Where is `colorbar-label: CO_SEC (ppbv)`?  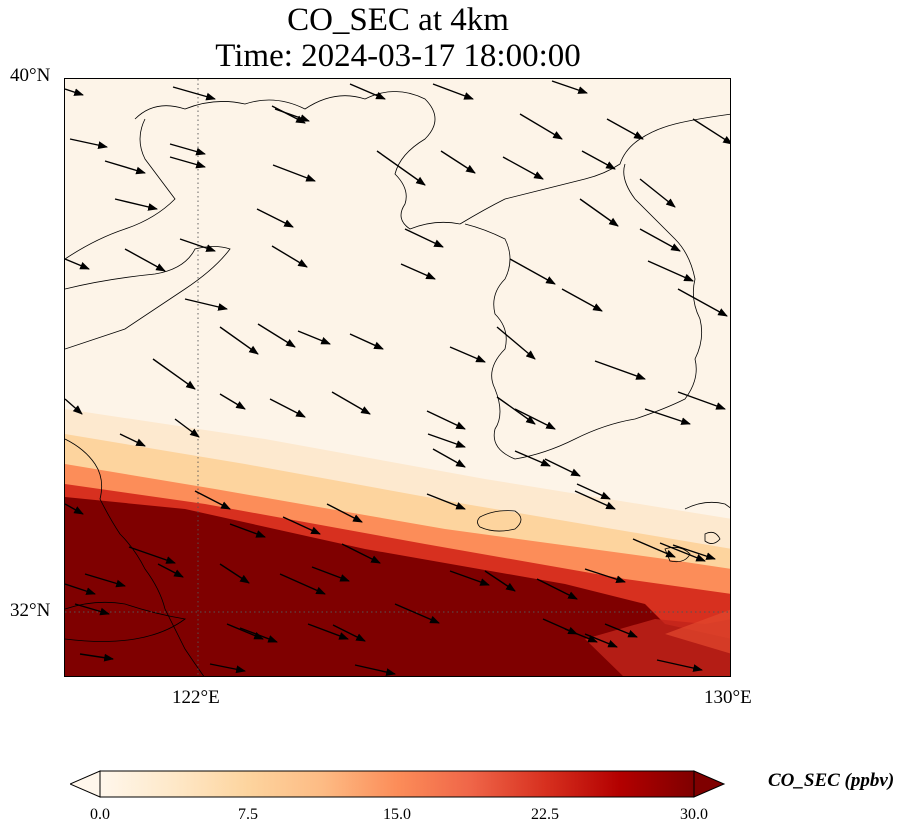 colorbar-label: CO_SEC (ppbv) is located at coordinates (831, 780).